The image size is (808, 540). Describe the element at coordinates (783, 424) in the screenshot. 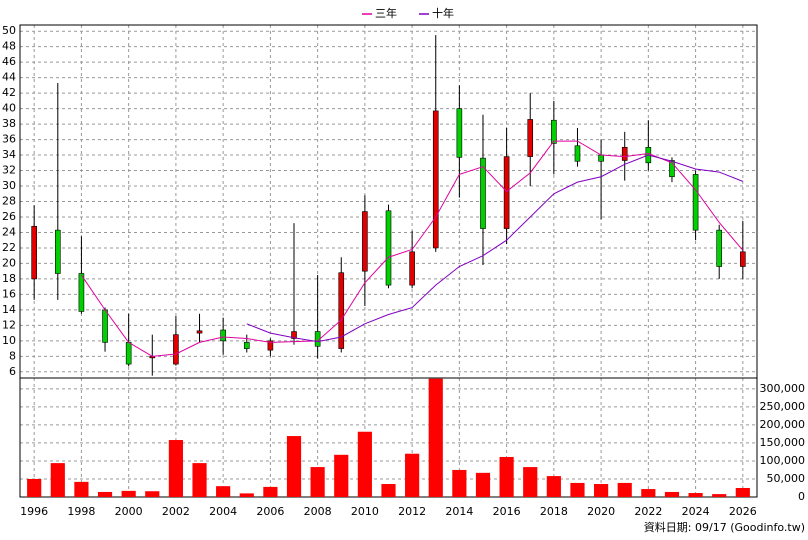

I see `y2-tick-label: 200,000` at that location.